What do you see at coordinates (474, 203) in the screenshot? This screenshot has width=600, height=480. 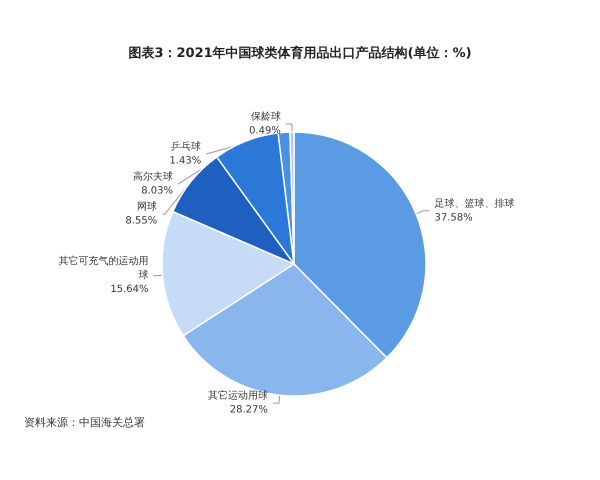 I see `slice-label: 足球、篮球、排球` at bounding box center [474, 203].